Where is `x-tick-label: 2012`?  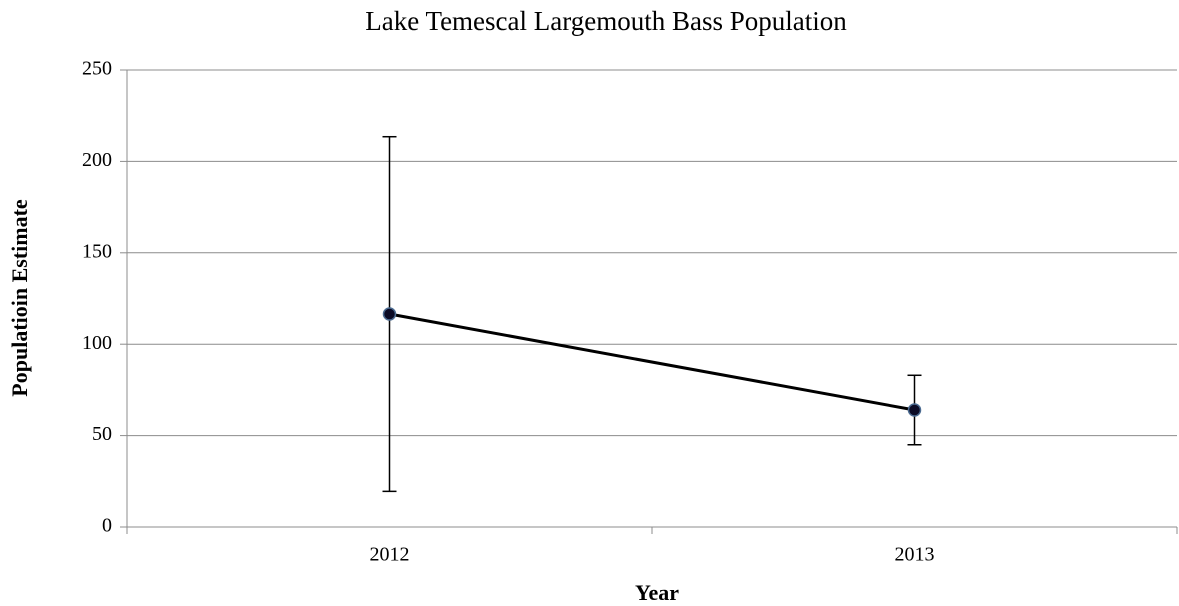 x-tick-label: 2012 is located at coordinates (390, 555).